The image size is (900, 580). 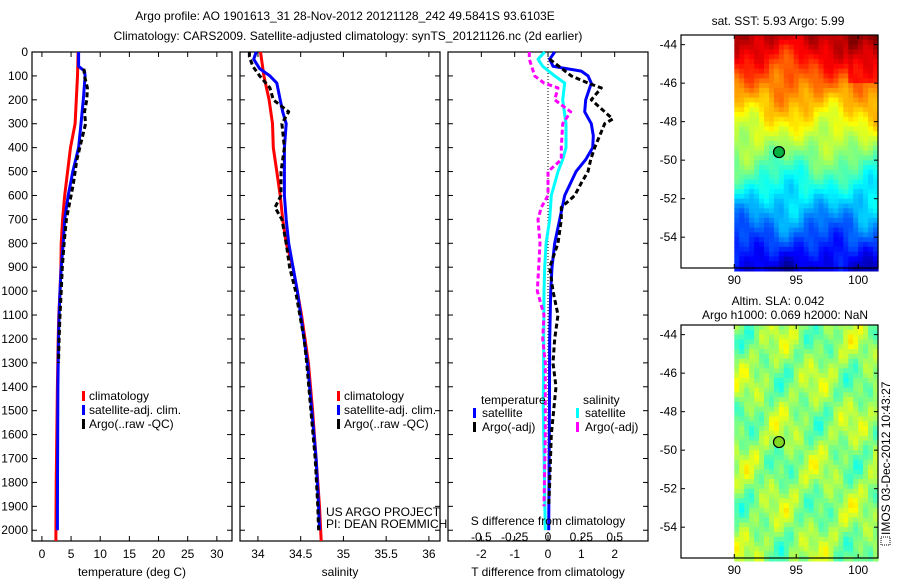 I want to click on lat-tick-label: -52, so click(x=669, y=489).